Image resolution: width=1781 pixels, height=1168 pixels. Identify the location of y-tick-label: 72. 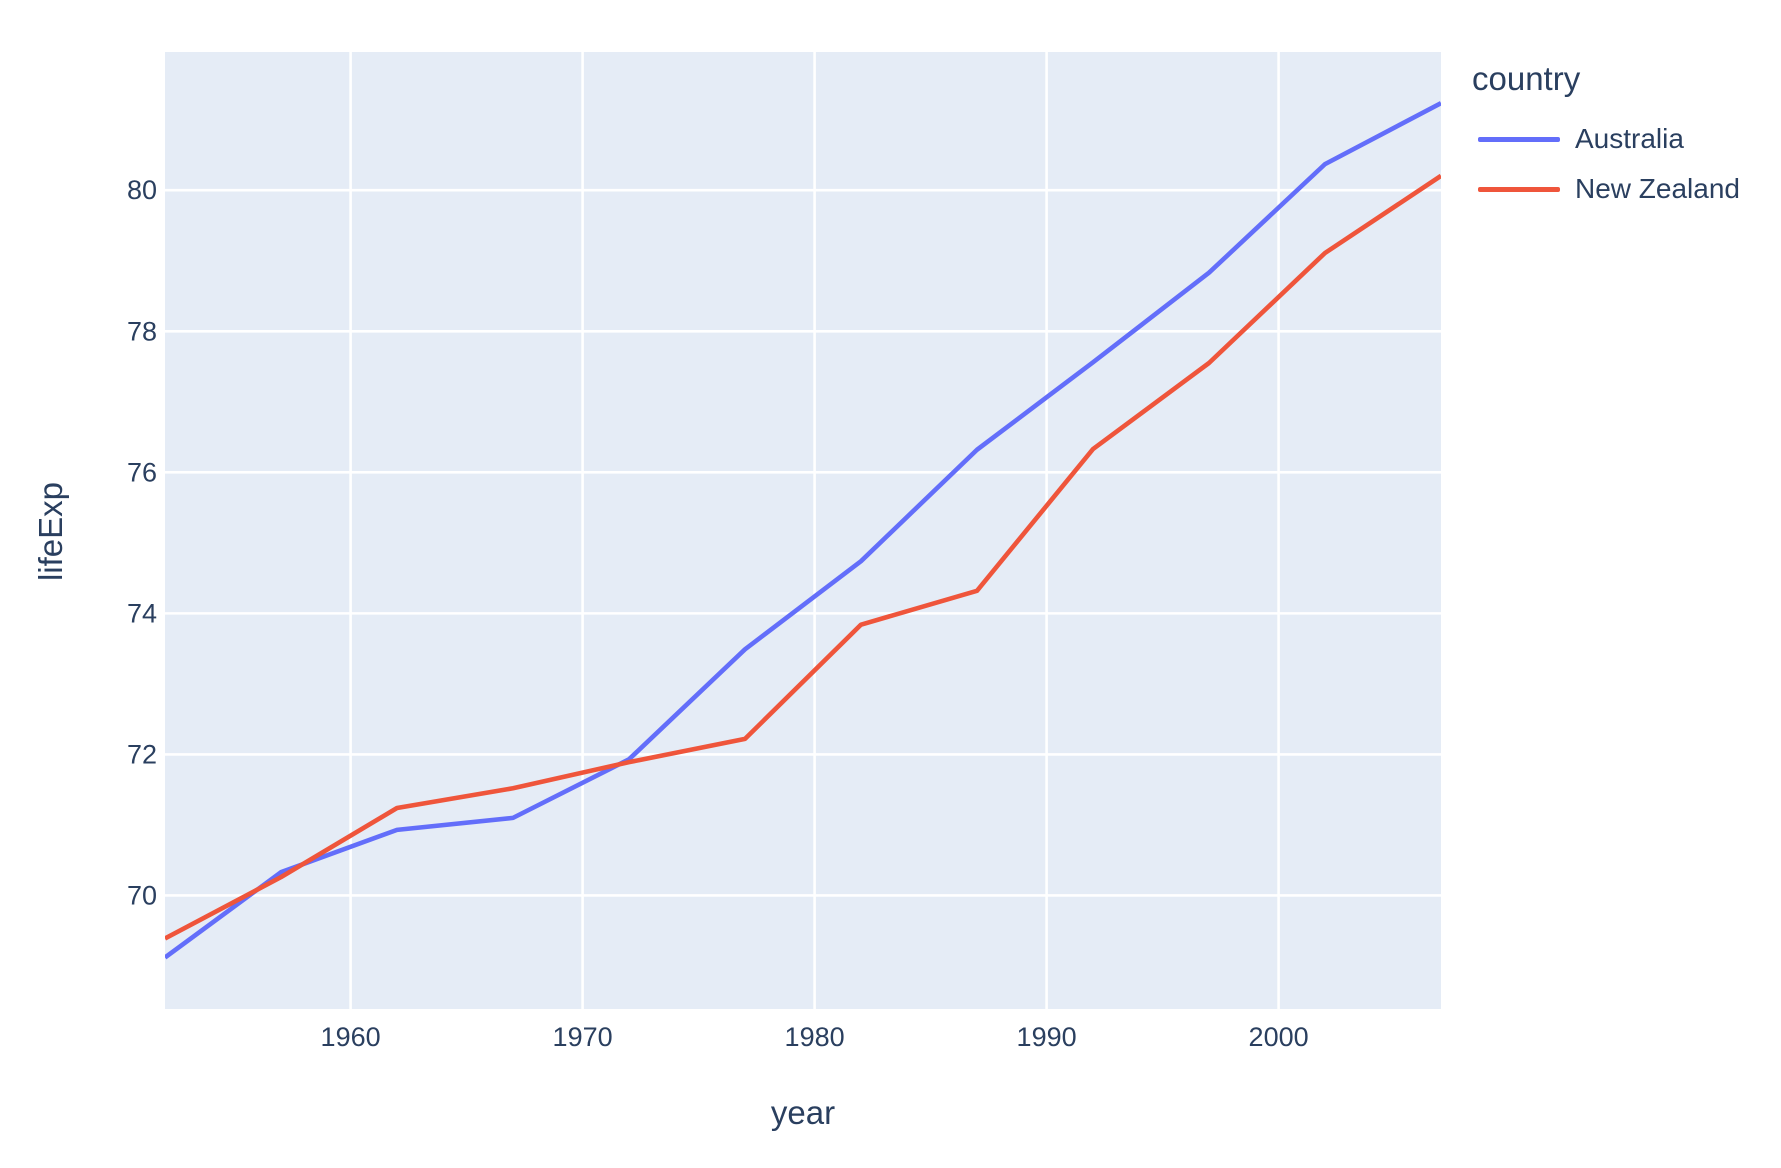
(142, 754).